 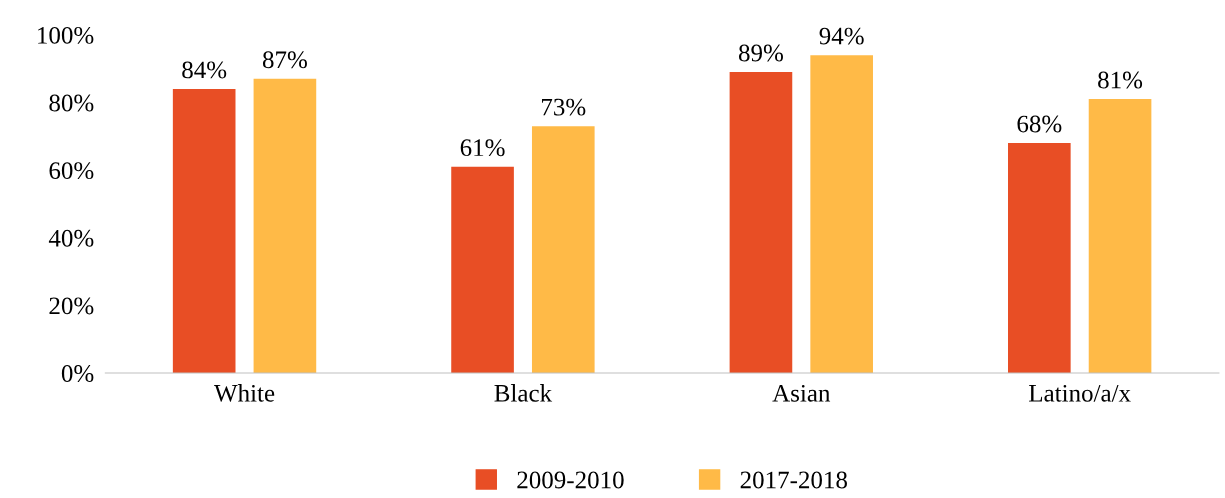 I want to click on y-tick-label: 60%, so click(x=71, y=171).